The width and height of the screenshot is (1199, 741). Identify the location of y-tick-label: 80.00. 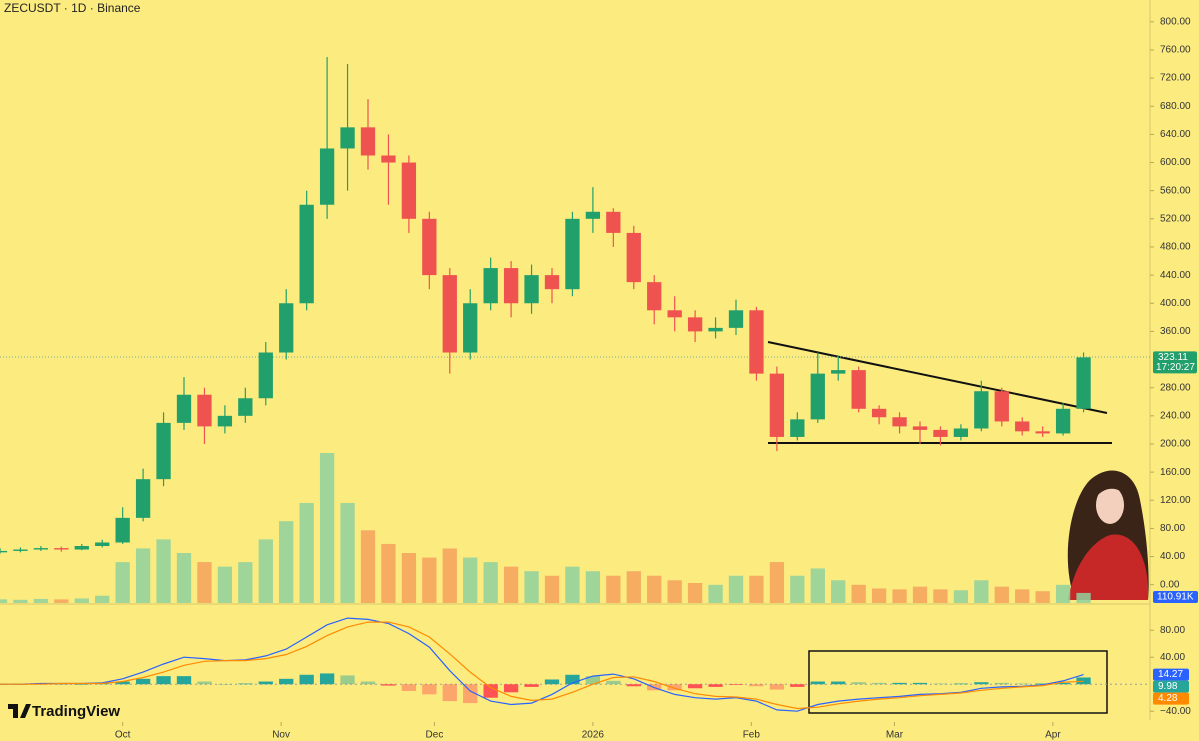
(1172, 528).